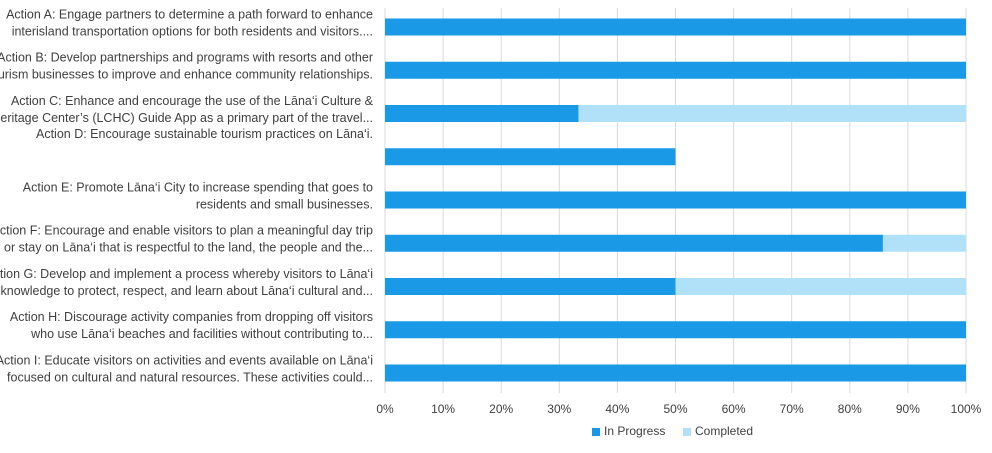 The height and width of the screenshot is (453, 992). What do you see at coordinates (501, 409) in the screenshot?
I see `x-tick-label: 20%` at bounding box center [501, 409].